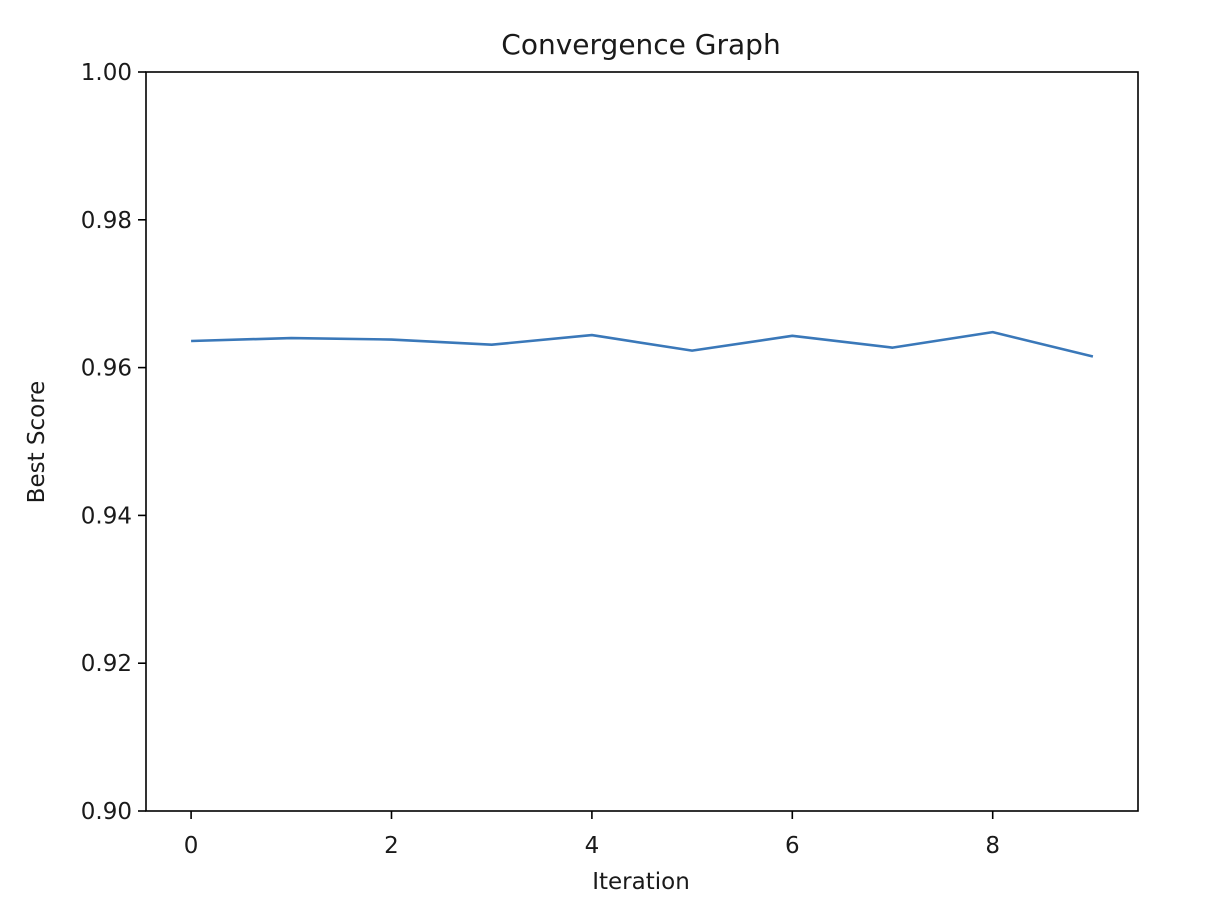 This screenshot has height=924, width=1220. Describe the element at coordinates (391, 846) in the screenshot. I see `x-tick-label: 2` at that location.